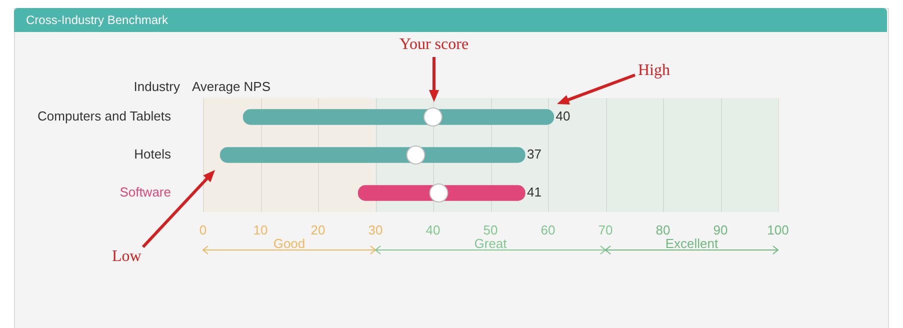 Image resolution: width=903 pixels, height=328 pixels. Describe the element at coordinates (534, 192) in the screenshot. I see `annotation: 41` at that location.